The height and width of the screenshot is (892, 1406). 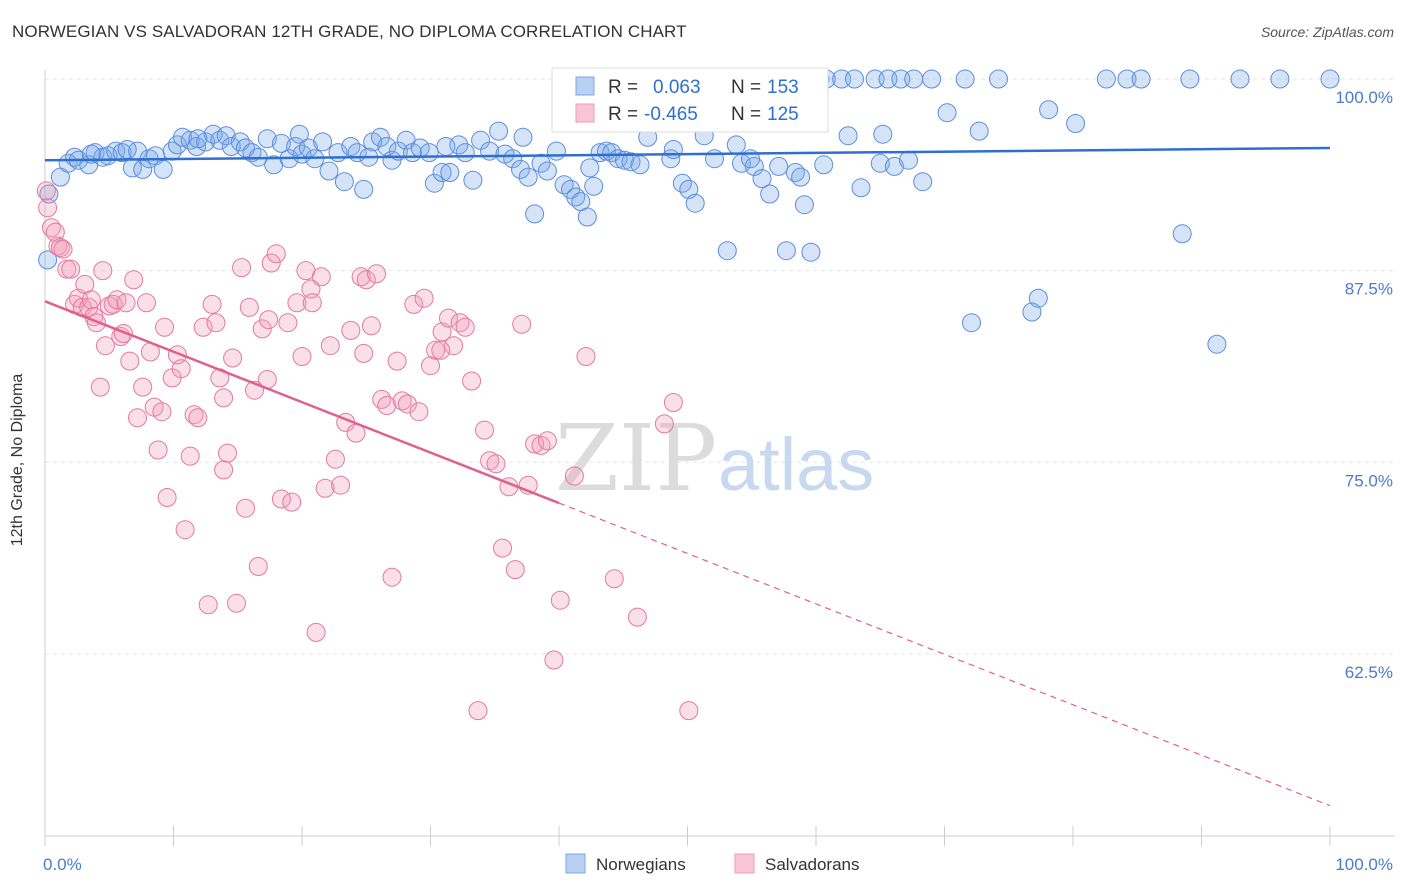 I want to click on bottom-legend: Norwegians Salvadorans, so click(x=712, y=863).